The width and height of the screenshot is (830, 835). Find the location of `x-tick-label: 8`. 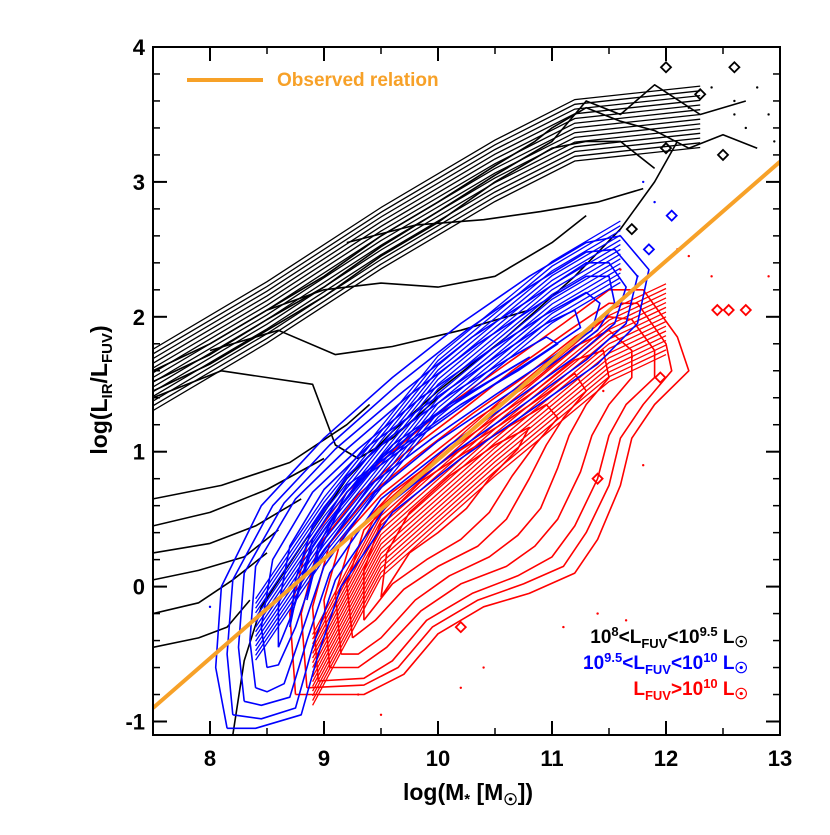

x-tick-label: 8 is located at coordinates (210, 758).